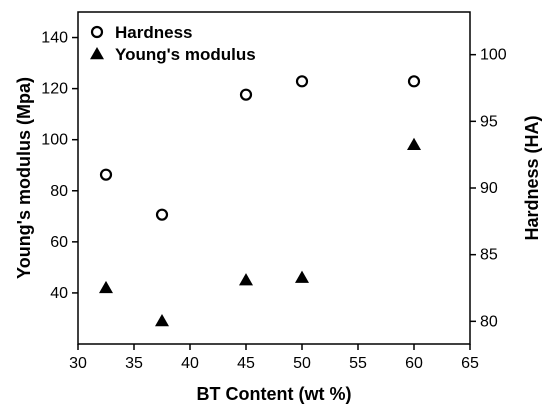  Describe the element at coordinates (153, 32) in the screenshot. I see `legend-label: Hardness` at that location.